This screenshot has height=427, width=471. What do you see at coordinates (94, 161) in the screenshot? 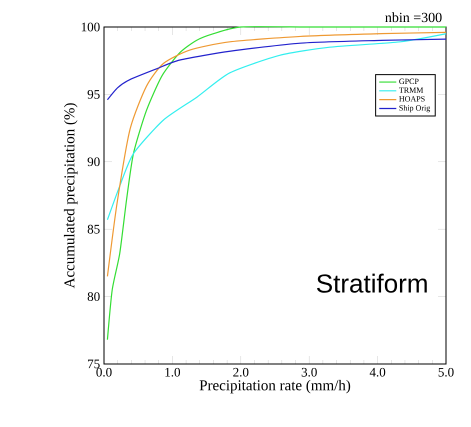
I see `y-tick-label: 90` at bounding box center [94, 161].